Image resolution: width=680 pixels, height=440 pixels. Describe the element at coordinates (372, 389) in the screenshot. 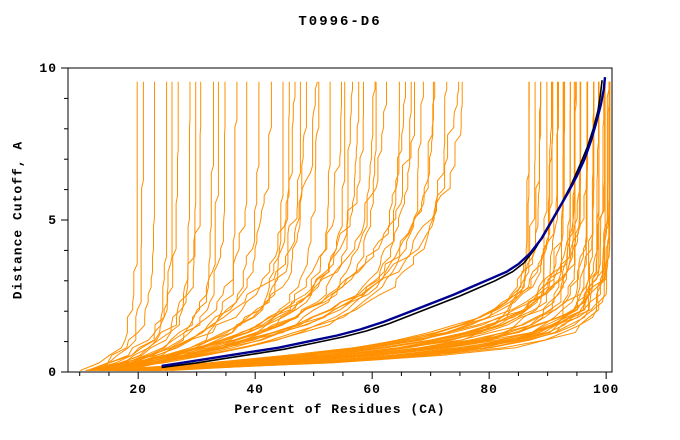

I see `x-tick-label: 60` at that location.